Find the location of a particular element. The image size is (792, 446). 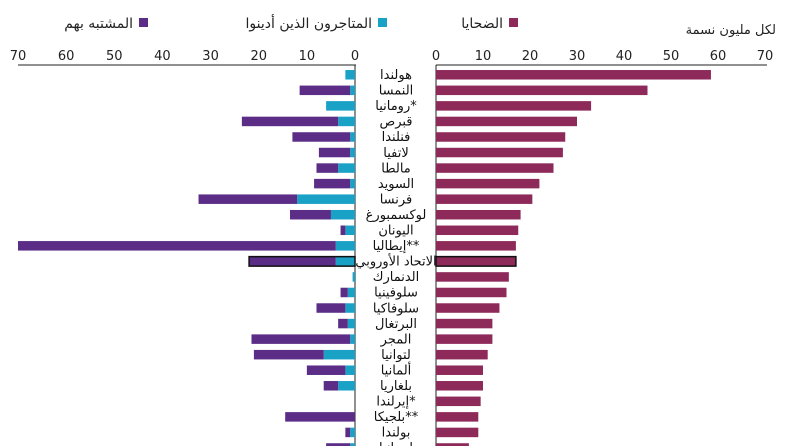

legend-label-convicted: المتاجرون الذين أدينوا is located at coordinates (309, 23).